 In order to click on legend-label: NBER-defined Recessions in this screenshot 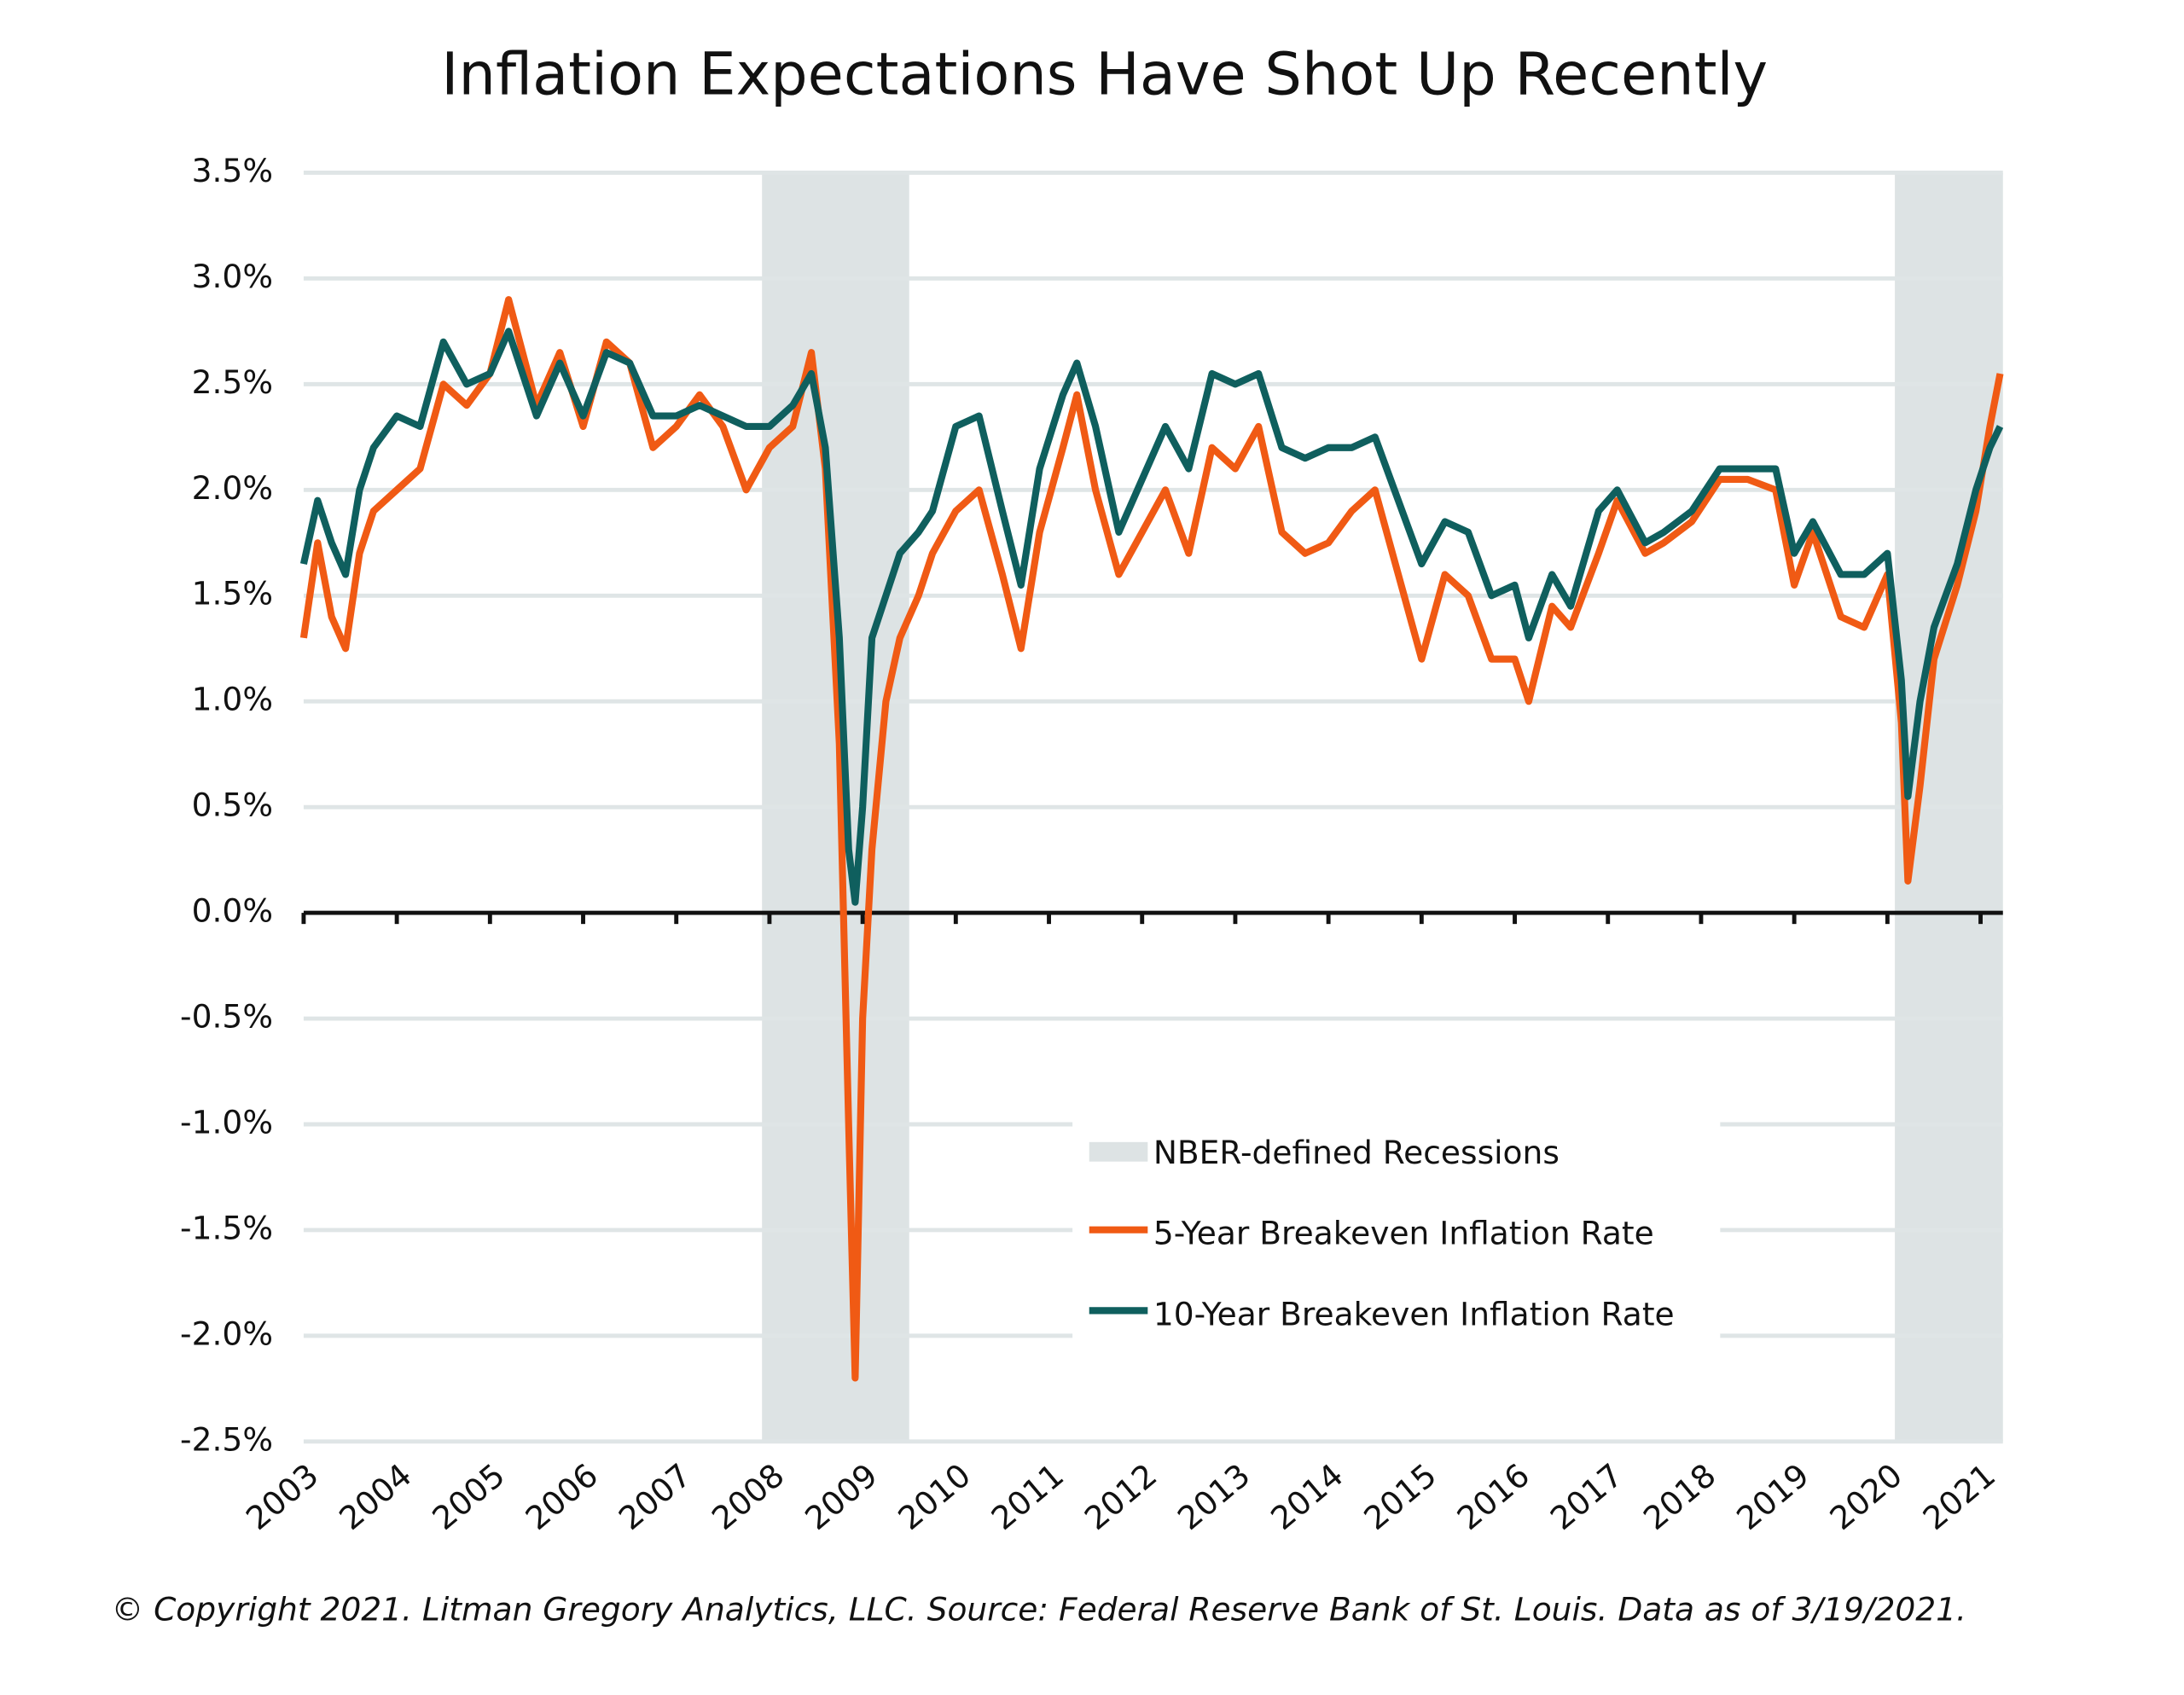, I will do `click(1357, 1152)`.